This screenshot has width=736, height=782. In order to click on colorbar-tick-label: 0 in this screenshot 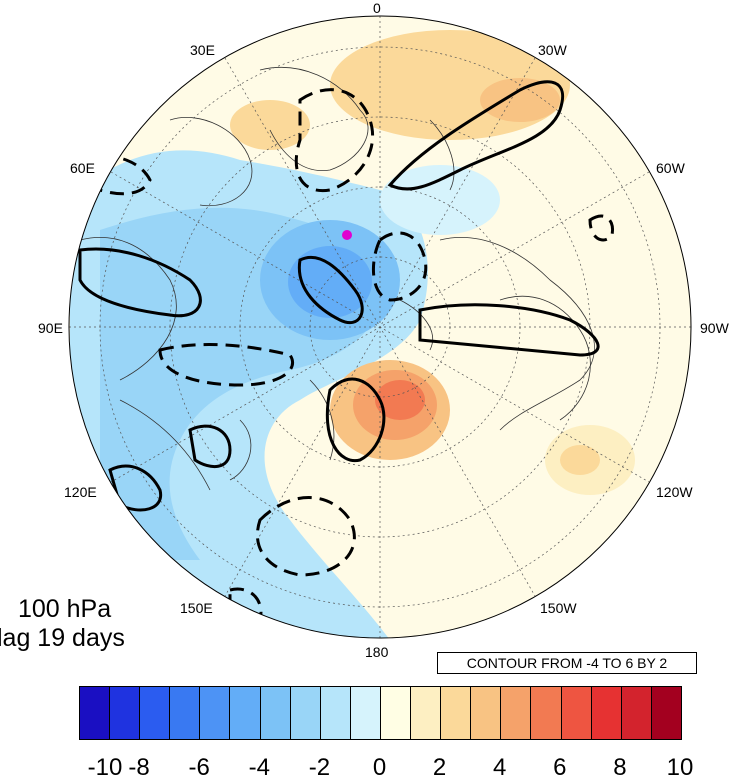, I will do `click(379, 767)`.